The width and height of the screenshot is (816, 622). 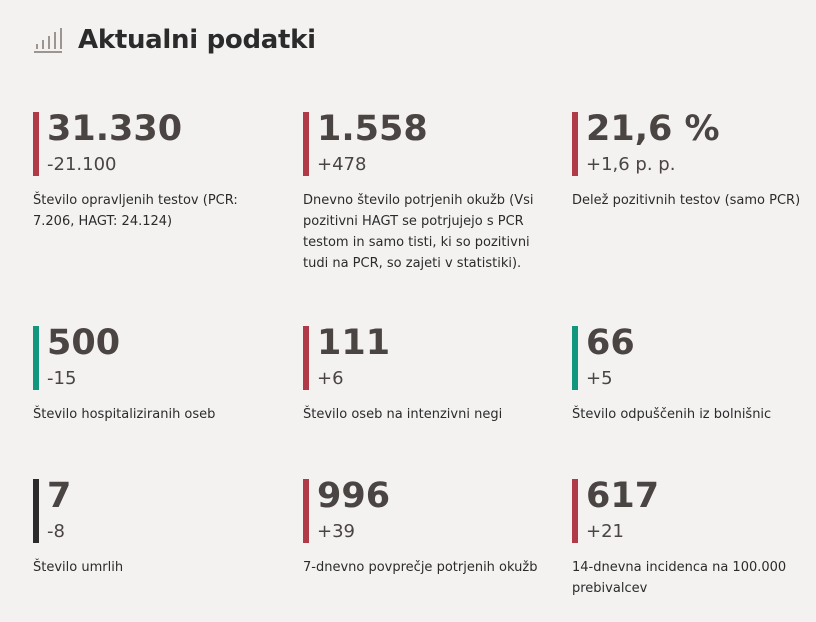 What do you see at coordinates (605, 531) in the screenshot?
I see `stat-change: +21` at bounding box center [605, 531].